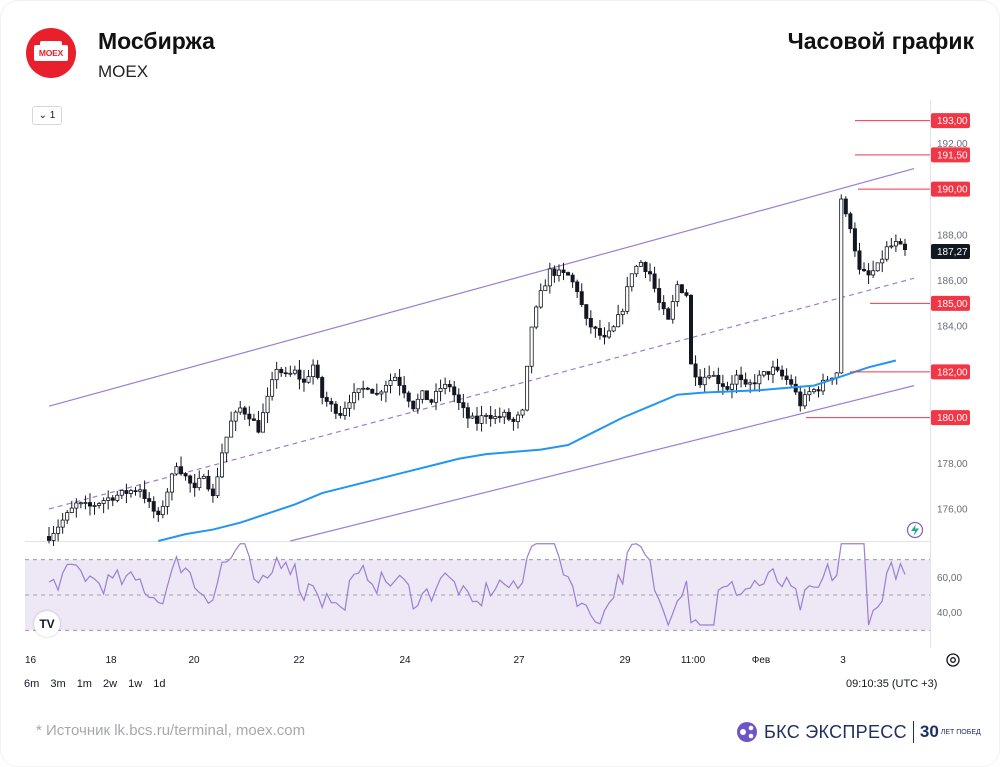  I want to click on level-badge-label: 190,00, so click(952, 190).